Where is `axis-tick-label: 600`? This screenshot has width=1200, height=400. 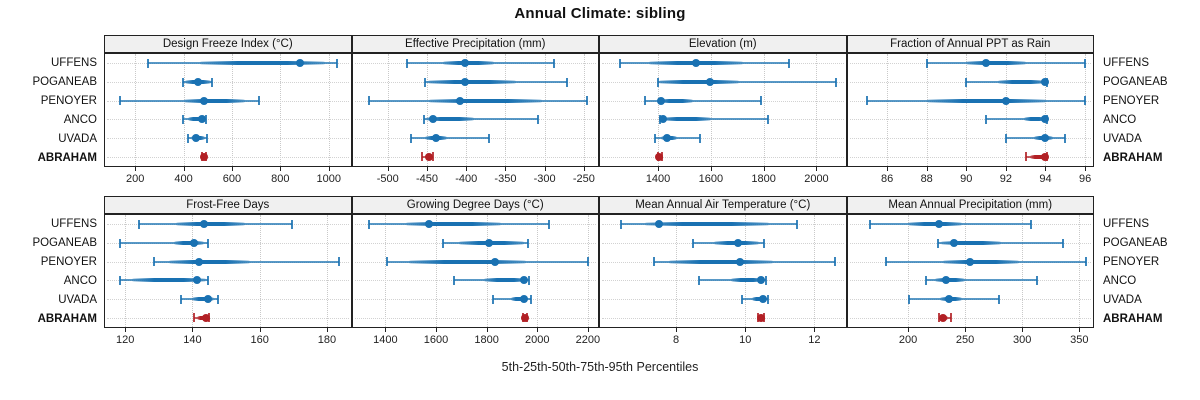 axis-tick-label: 600 is located at coordinates (232, 179).